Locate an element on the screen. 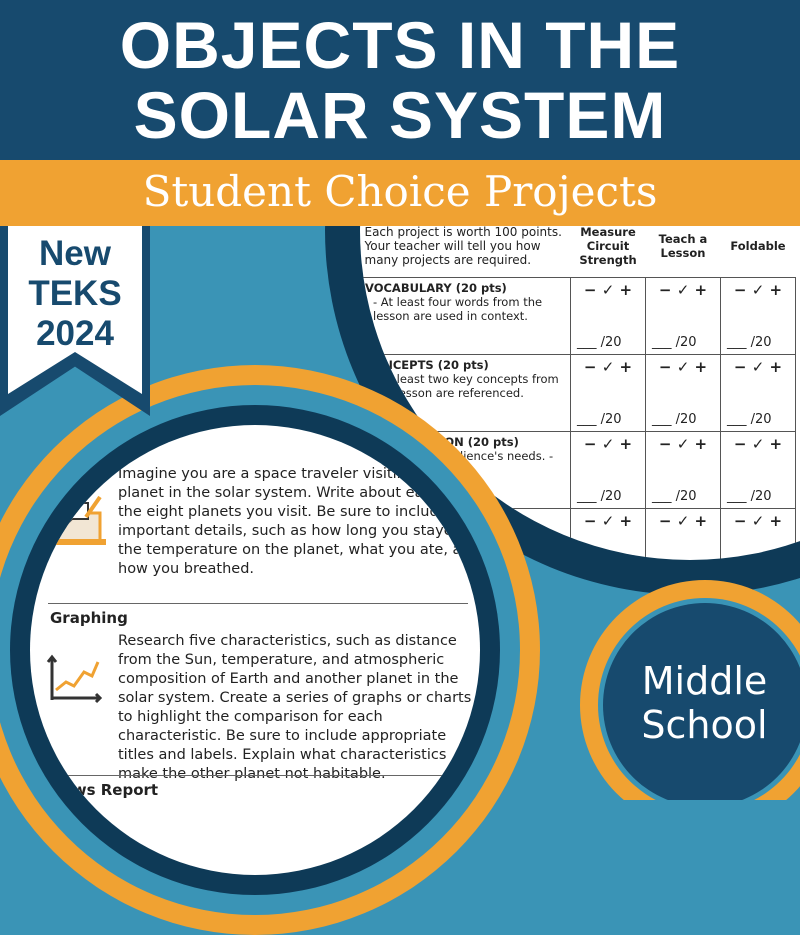 This screenshot has height=935, width=800. line-graph-icon is located at coordinates (74, 679).